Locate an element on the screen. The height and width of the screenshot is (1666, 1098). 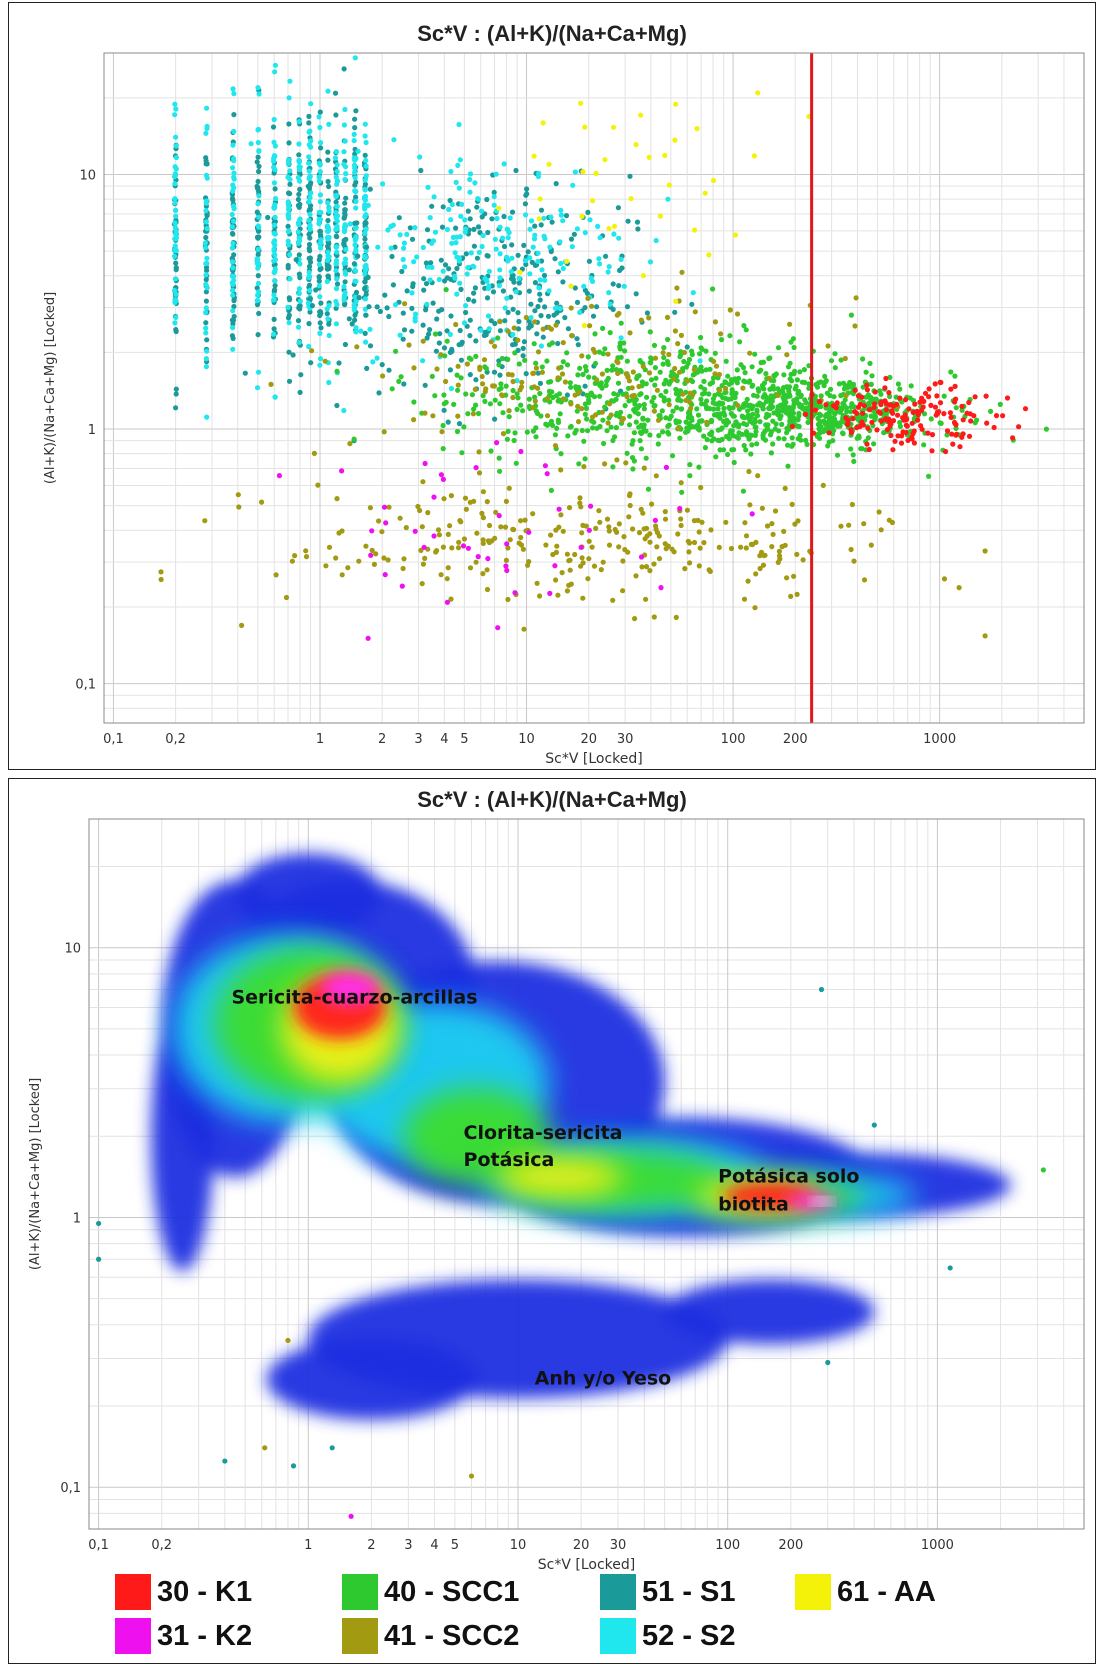
legend-item-s2: 52 - S2 is located at coordinates (668, 1636).